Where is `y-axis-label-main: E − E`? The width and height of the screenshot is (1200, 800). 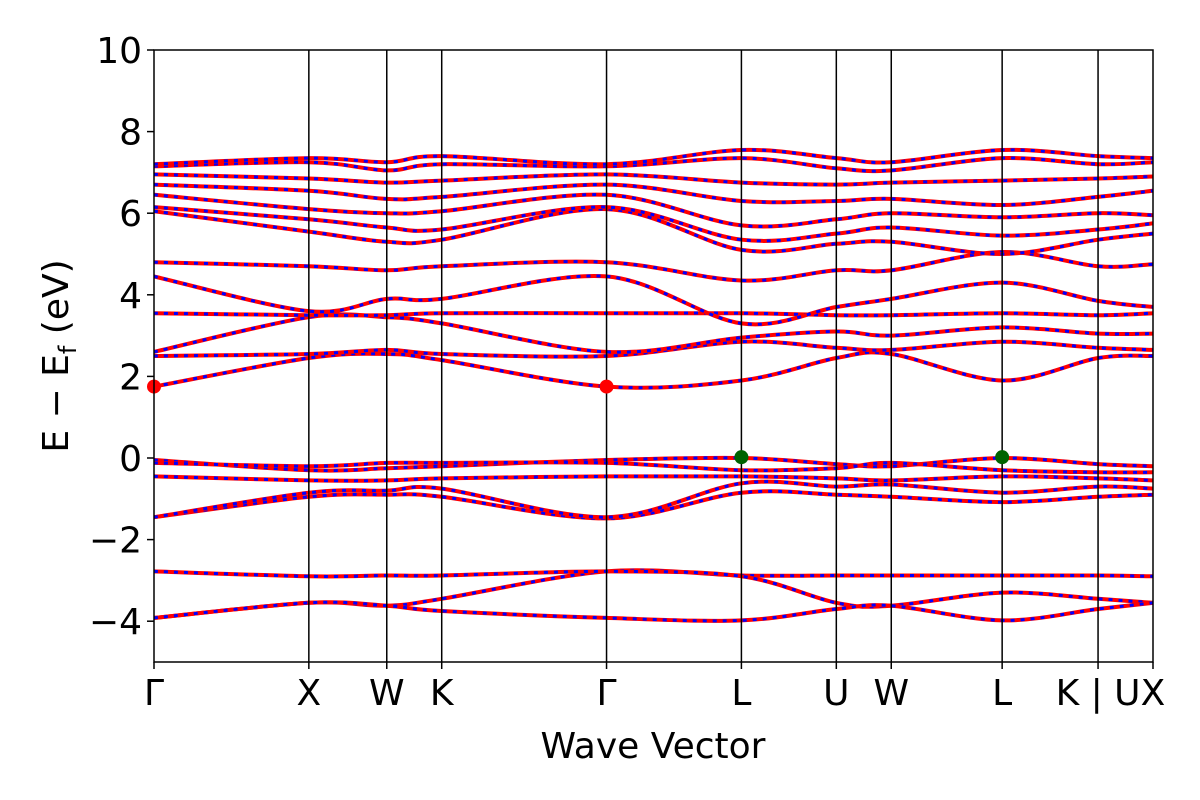 y-axis-label-main: E − E is located at coordinates (56, 403).